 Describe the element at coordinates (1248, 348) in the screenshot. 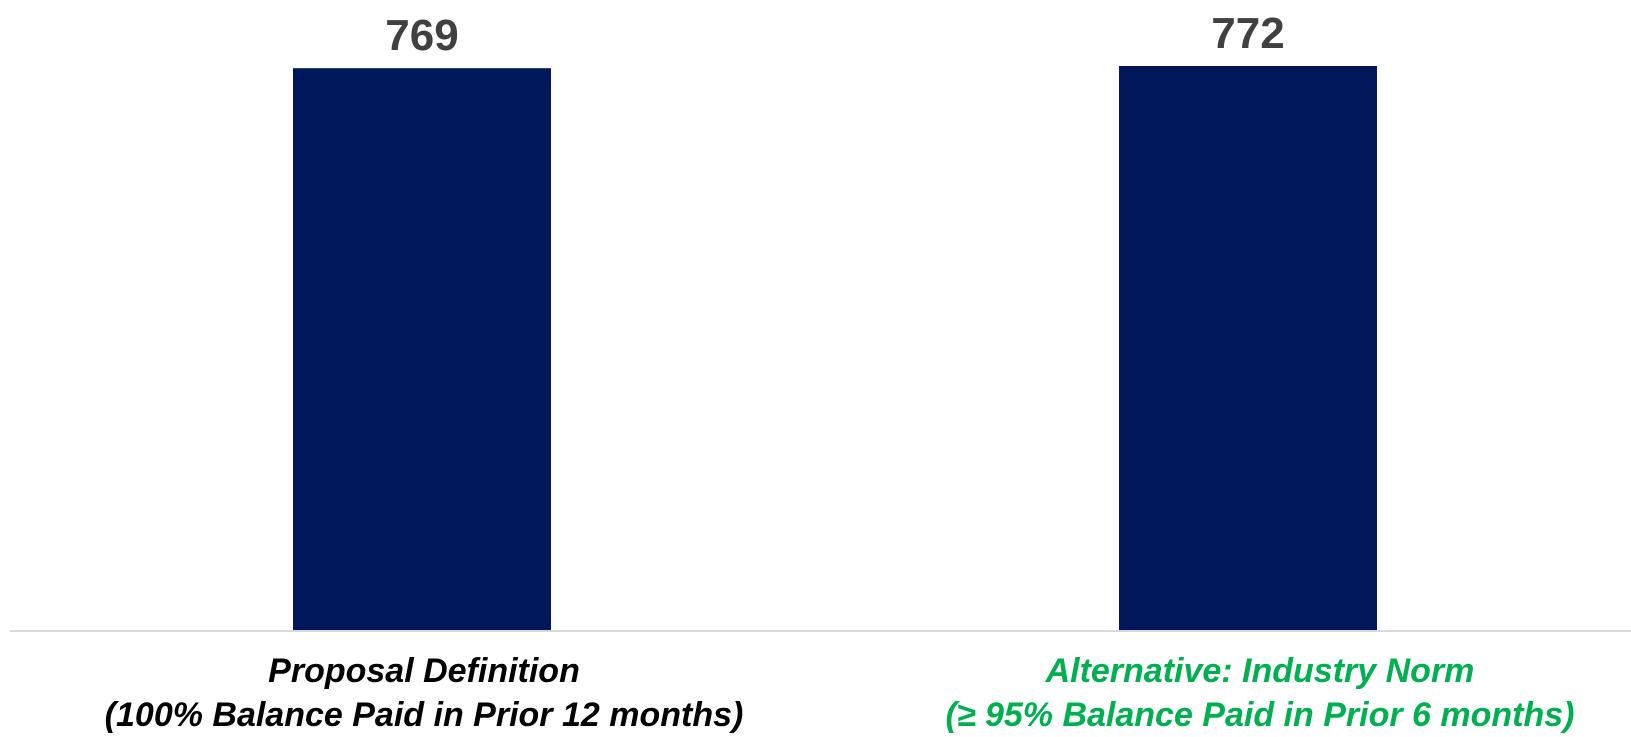

I see `bar-alternative` at that location.